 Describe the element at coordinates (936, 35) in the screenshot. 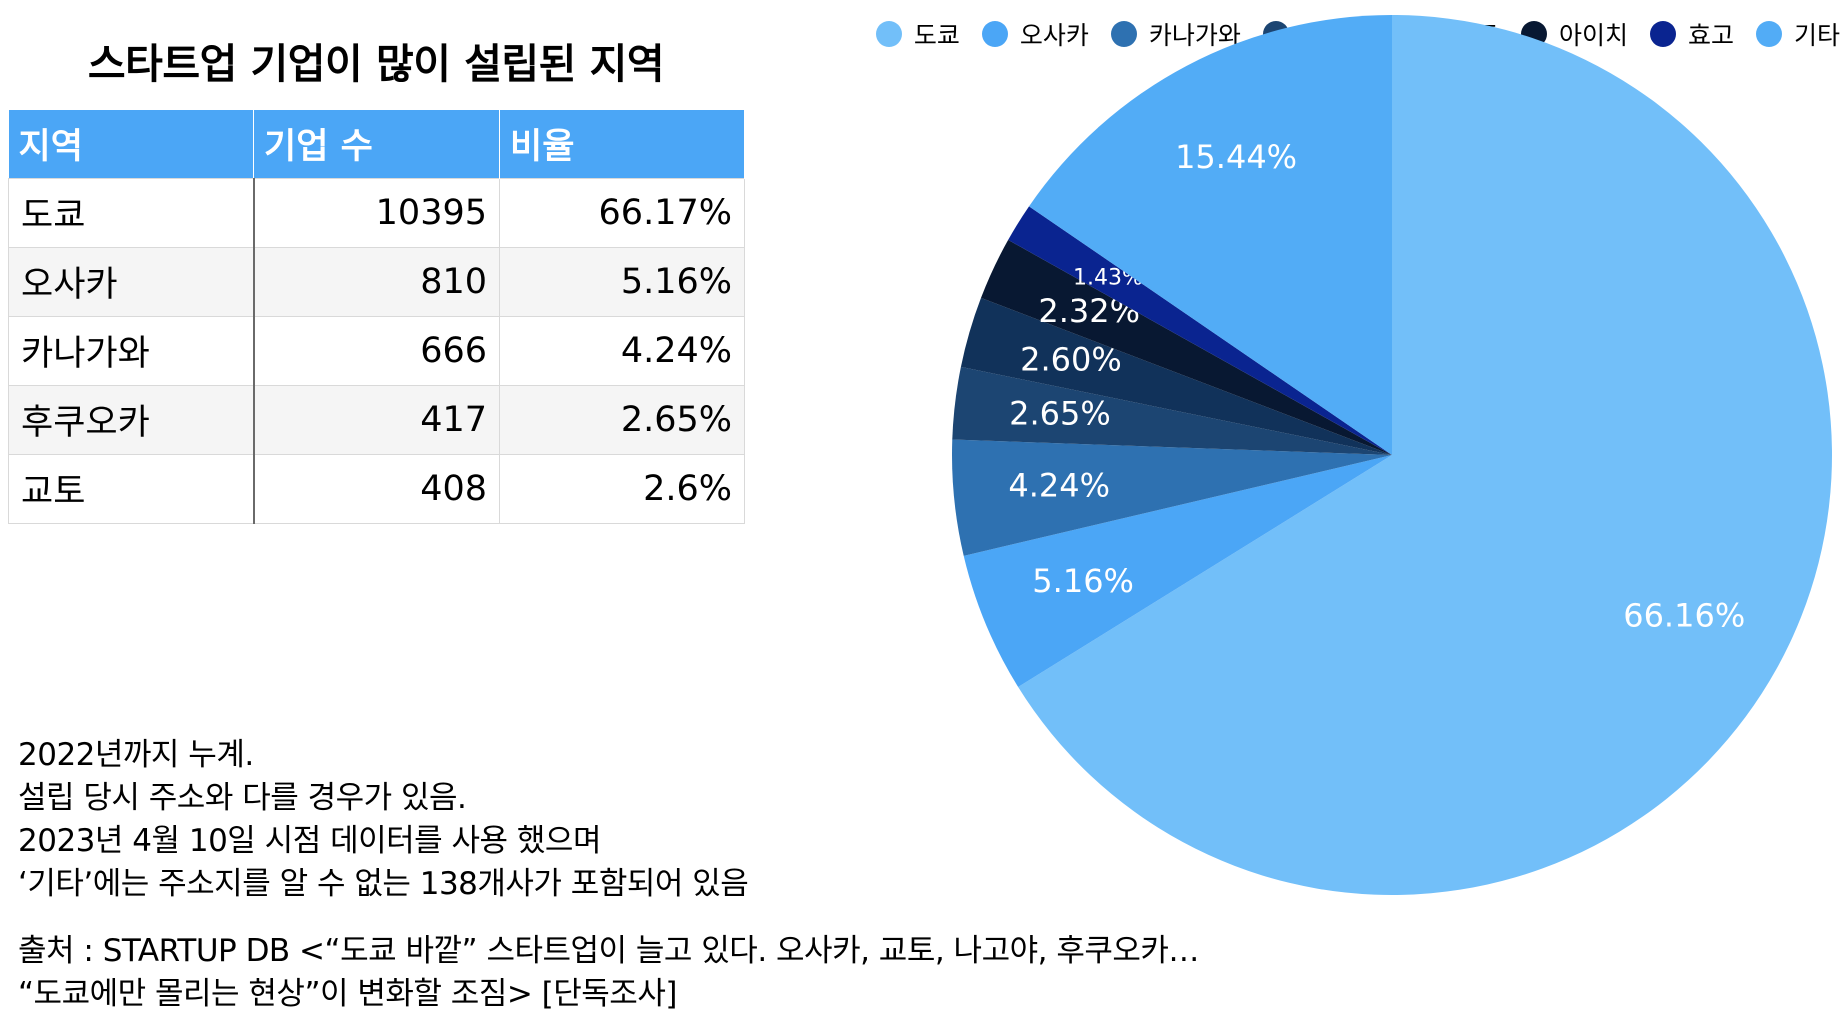

I see `legend-label-0: 도쿄` at that location.